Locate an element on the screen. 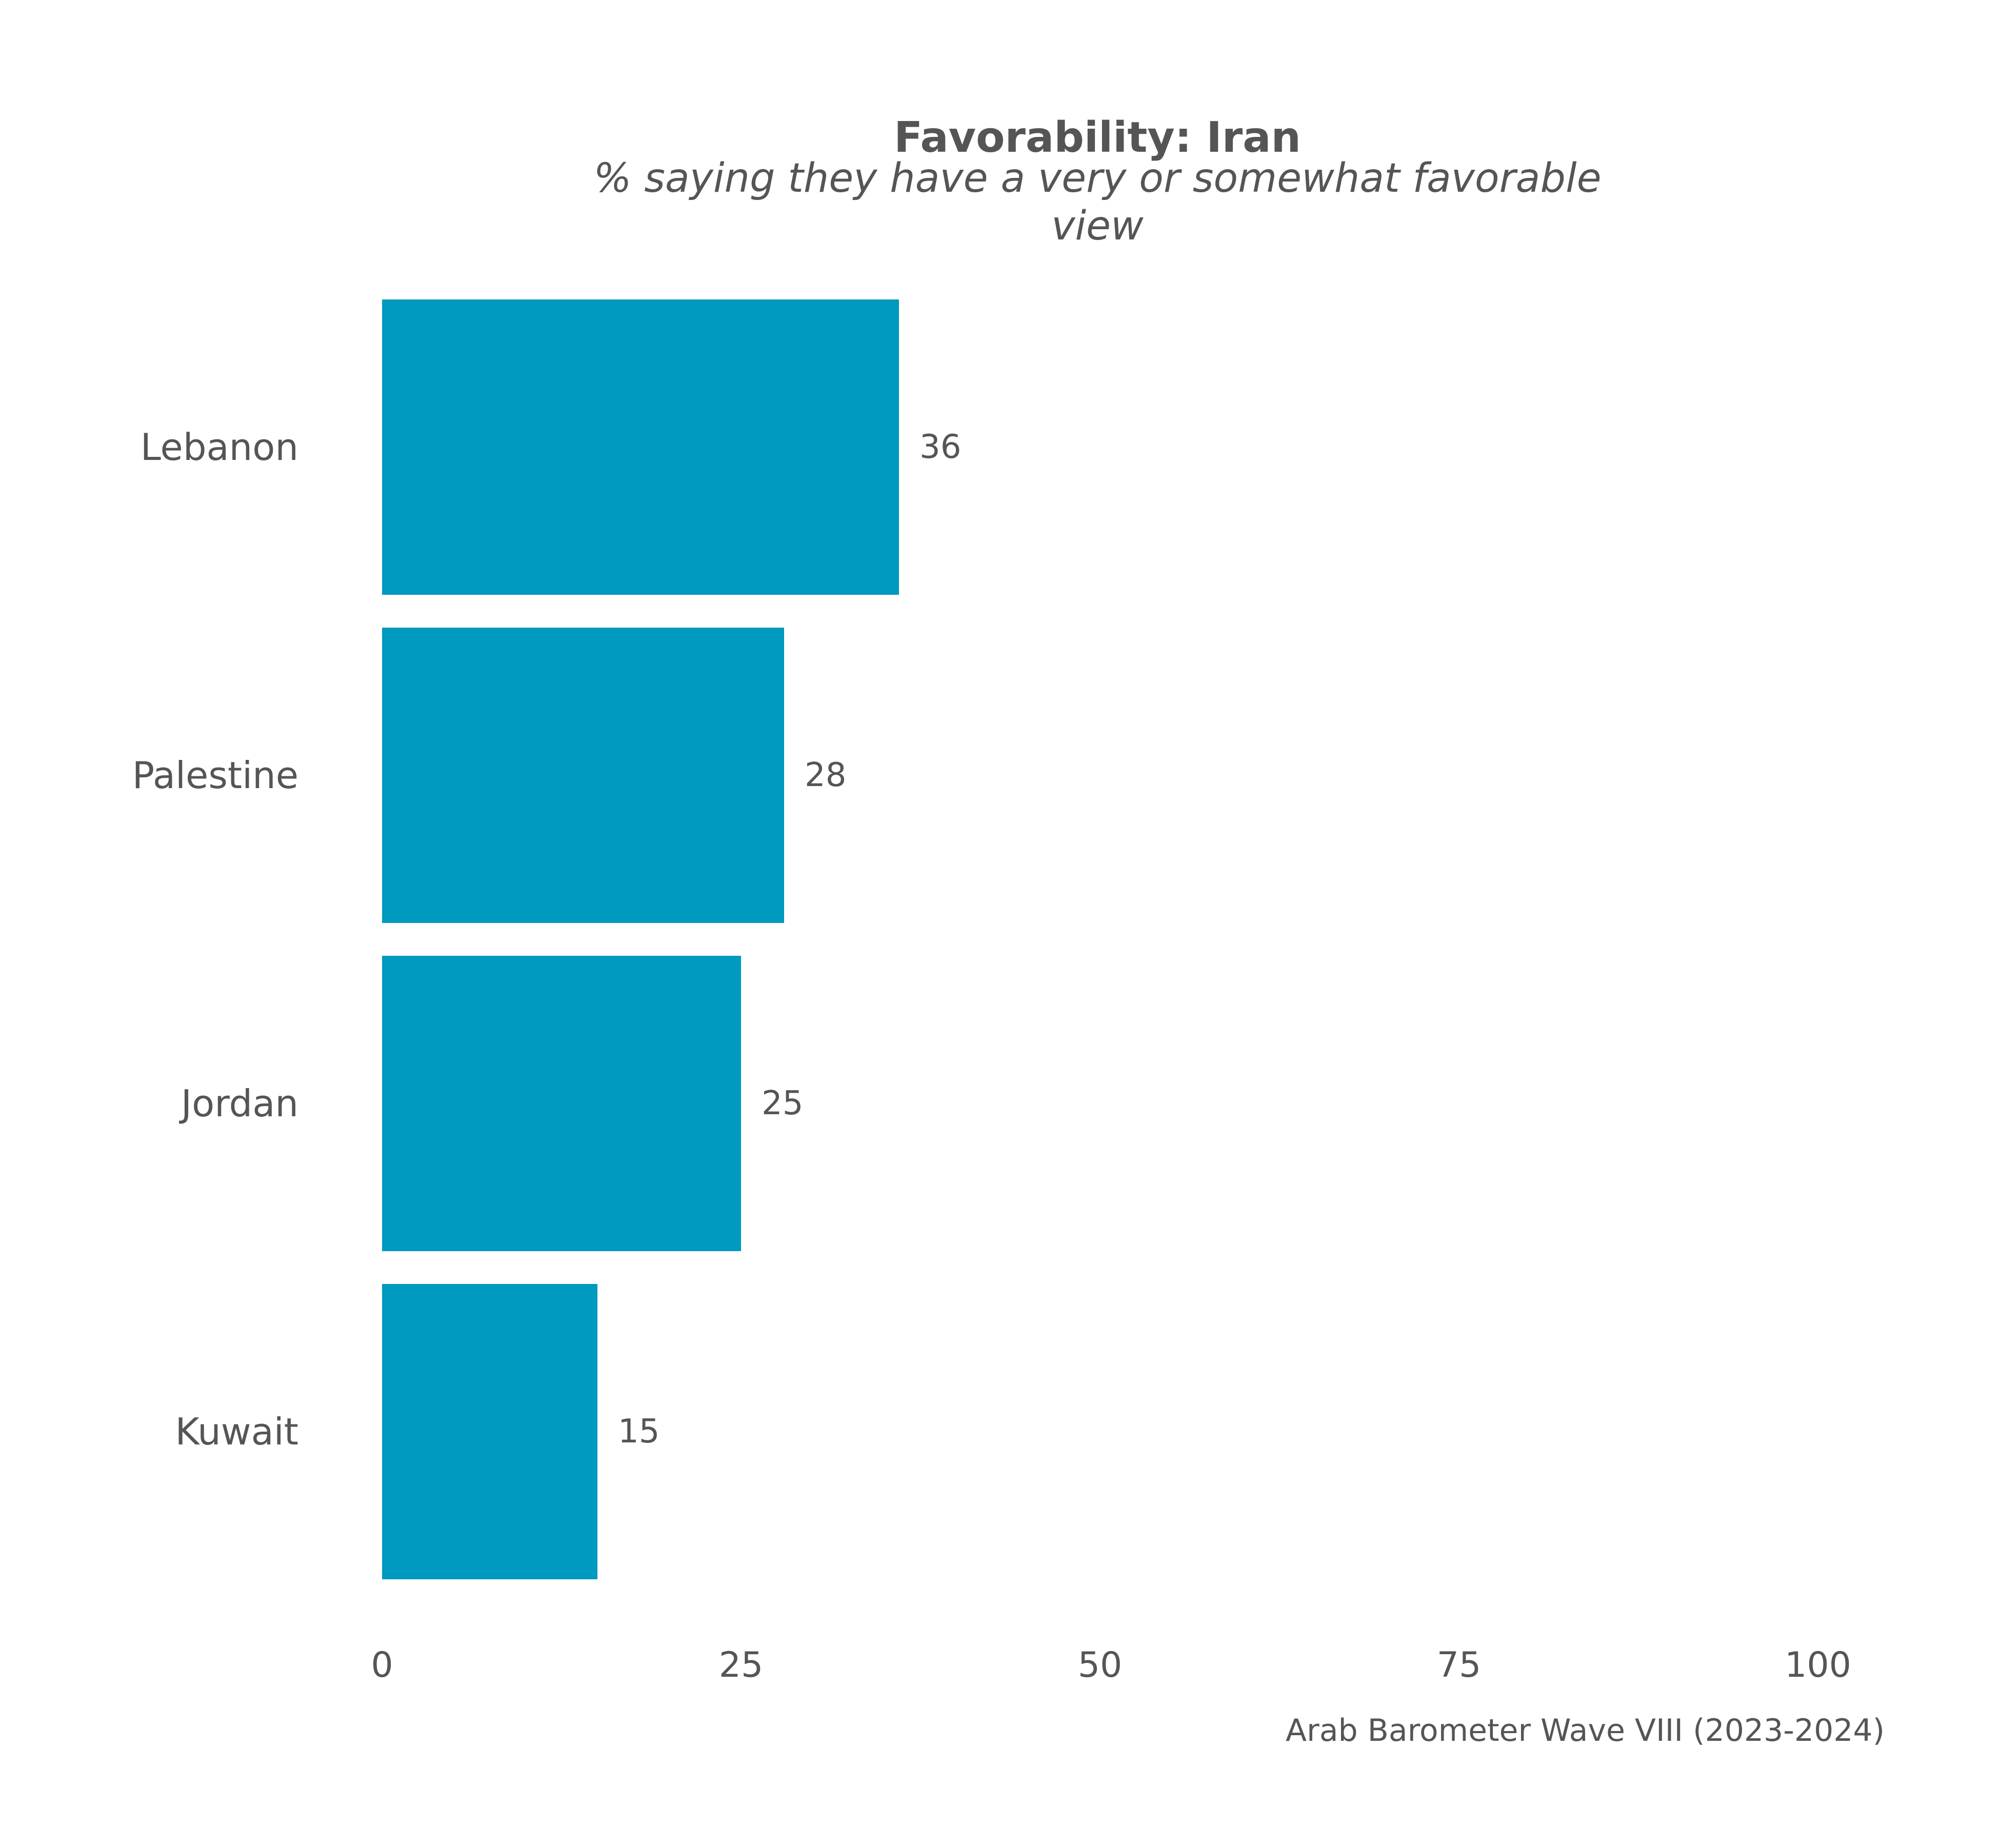 Image resolution: width=2000 pixels, height=1848 pixels. value-label-palestine: 28 is located at coordinates (825, 775).